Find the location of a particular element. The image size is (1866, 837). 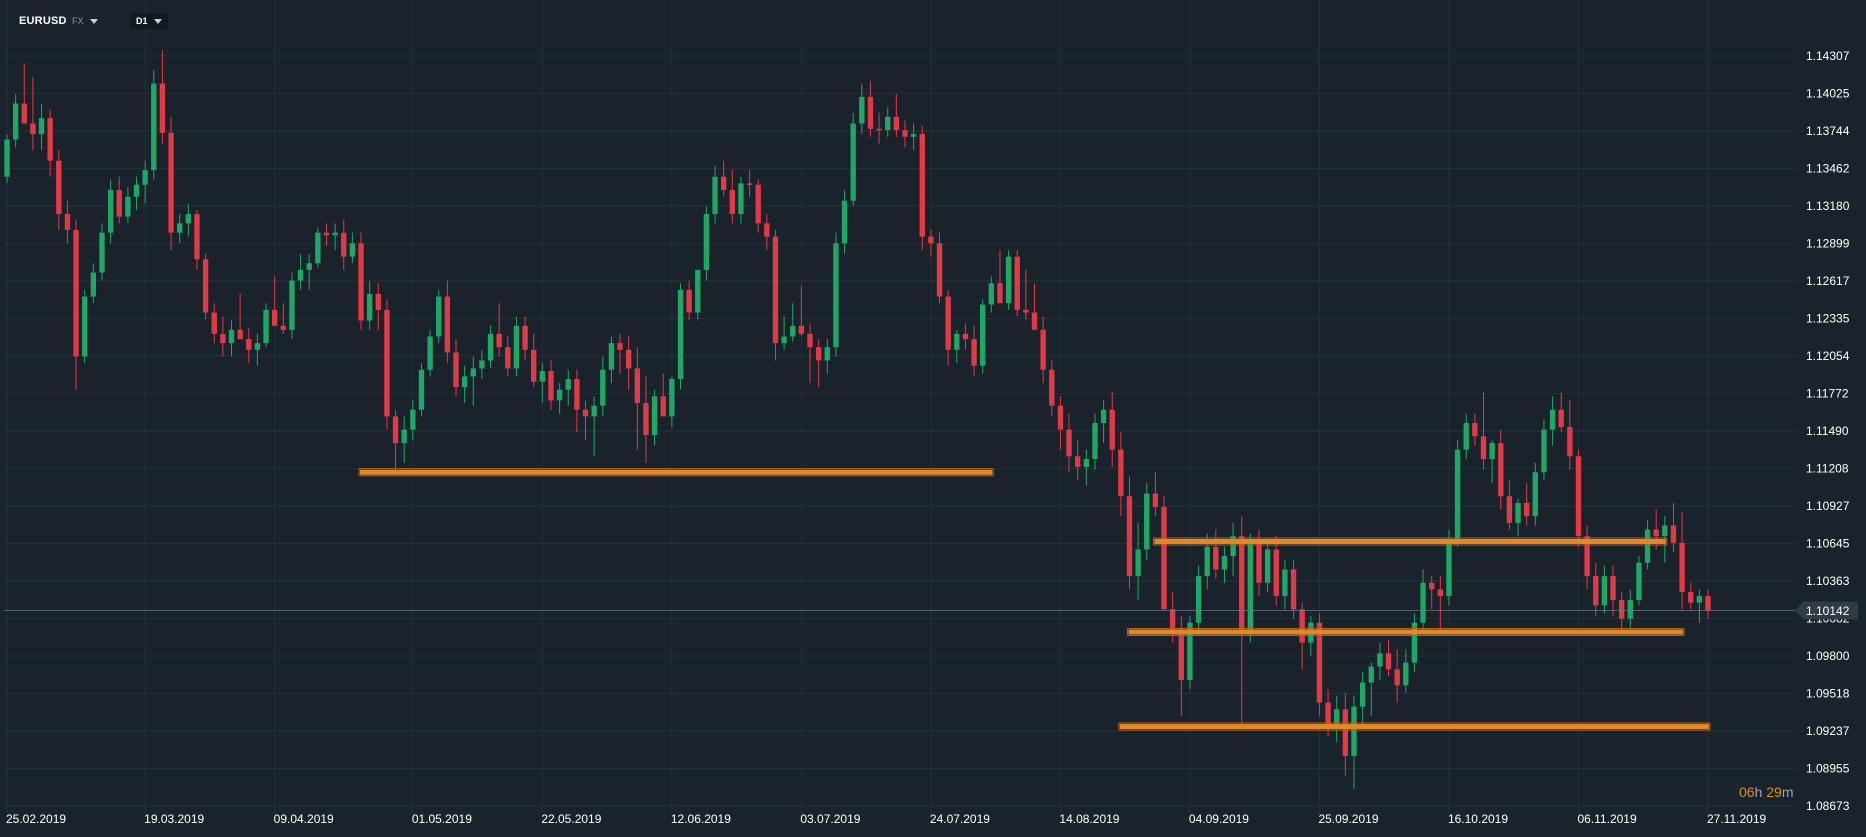

support-line-outline is located at coordinates (676, 472).